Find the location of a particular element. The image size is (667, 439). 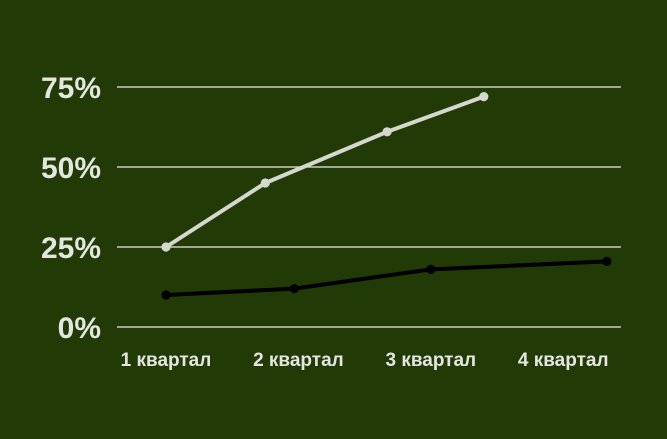

y-tick-label: 0% is located at coordinates (79, 328).